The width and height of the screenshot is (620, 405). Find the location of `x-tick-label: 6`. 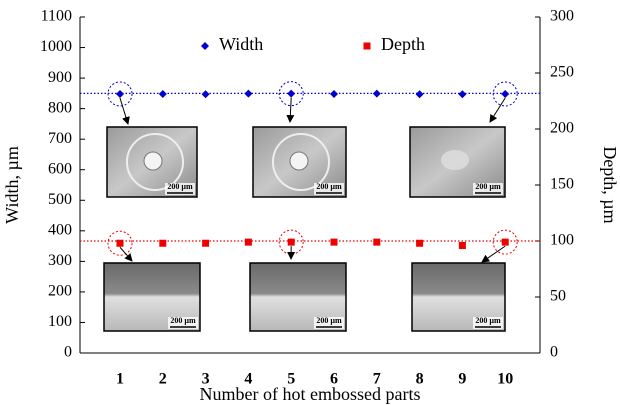

x-tick-label: 6 is located at coordinates (334, 379).